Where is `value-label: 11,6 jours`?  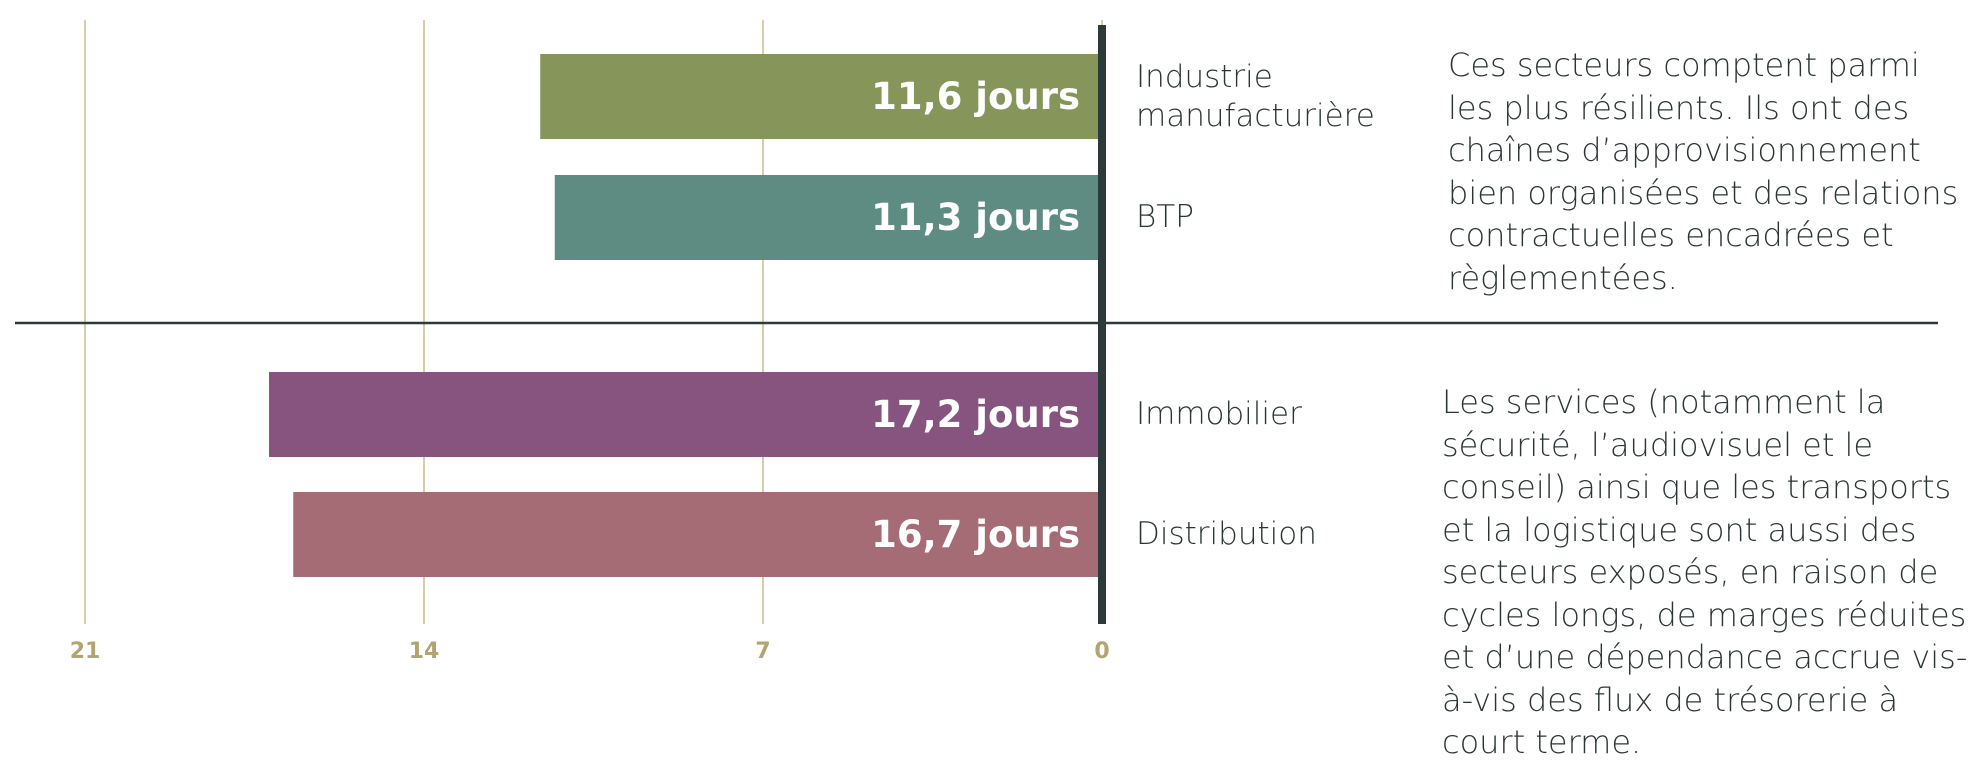
value-label: 11,6 jours is located at coordinates (975, 96).